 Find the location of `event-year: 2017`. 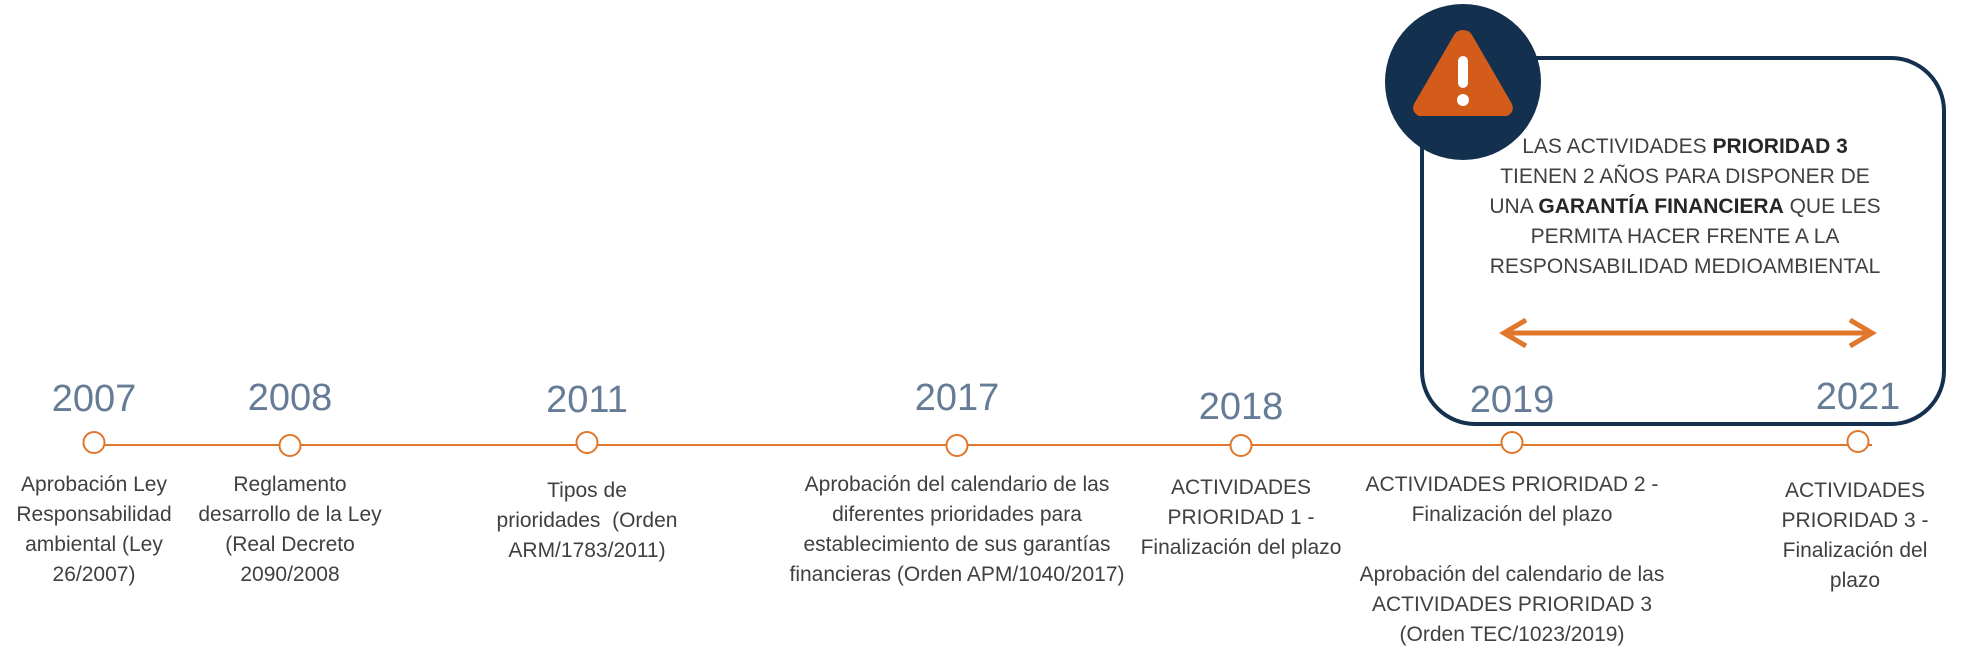

event-year: 2017 is located at coordinates (957, 398).